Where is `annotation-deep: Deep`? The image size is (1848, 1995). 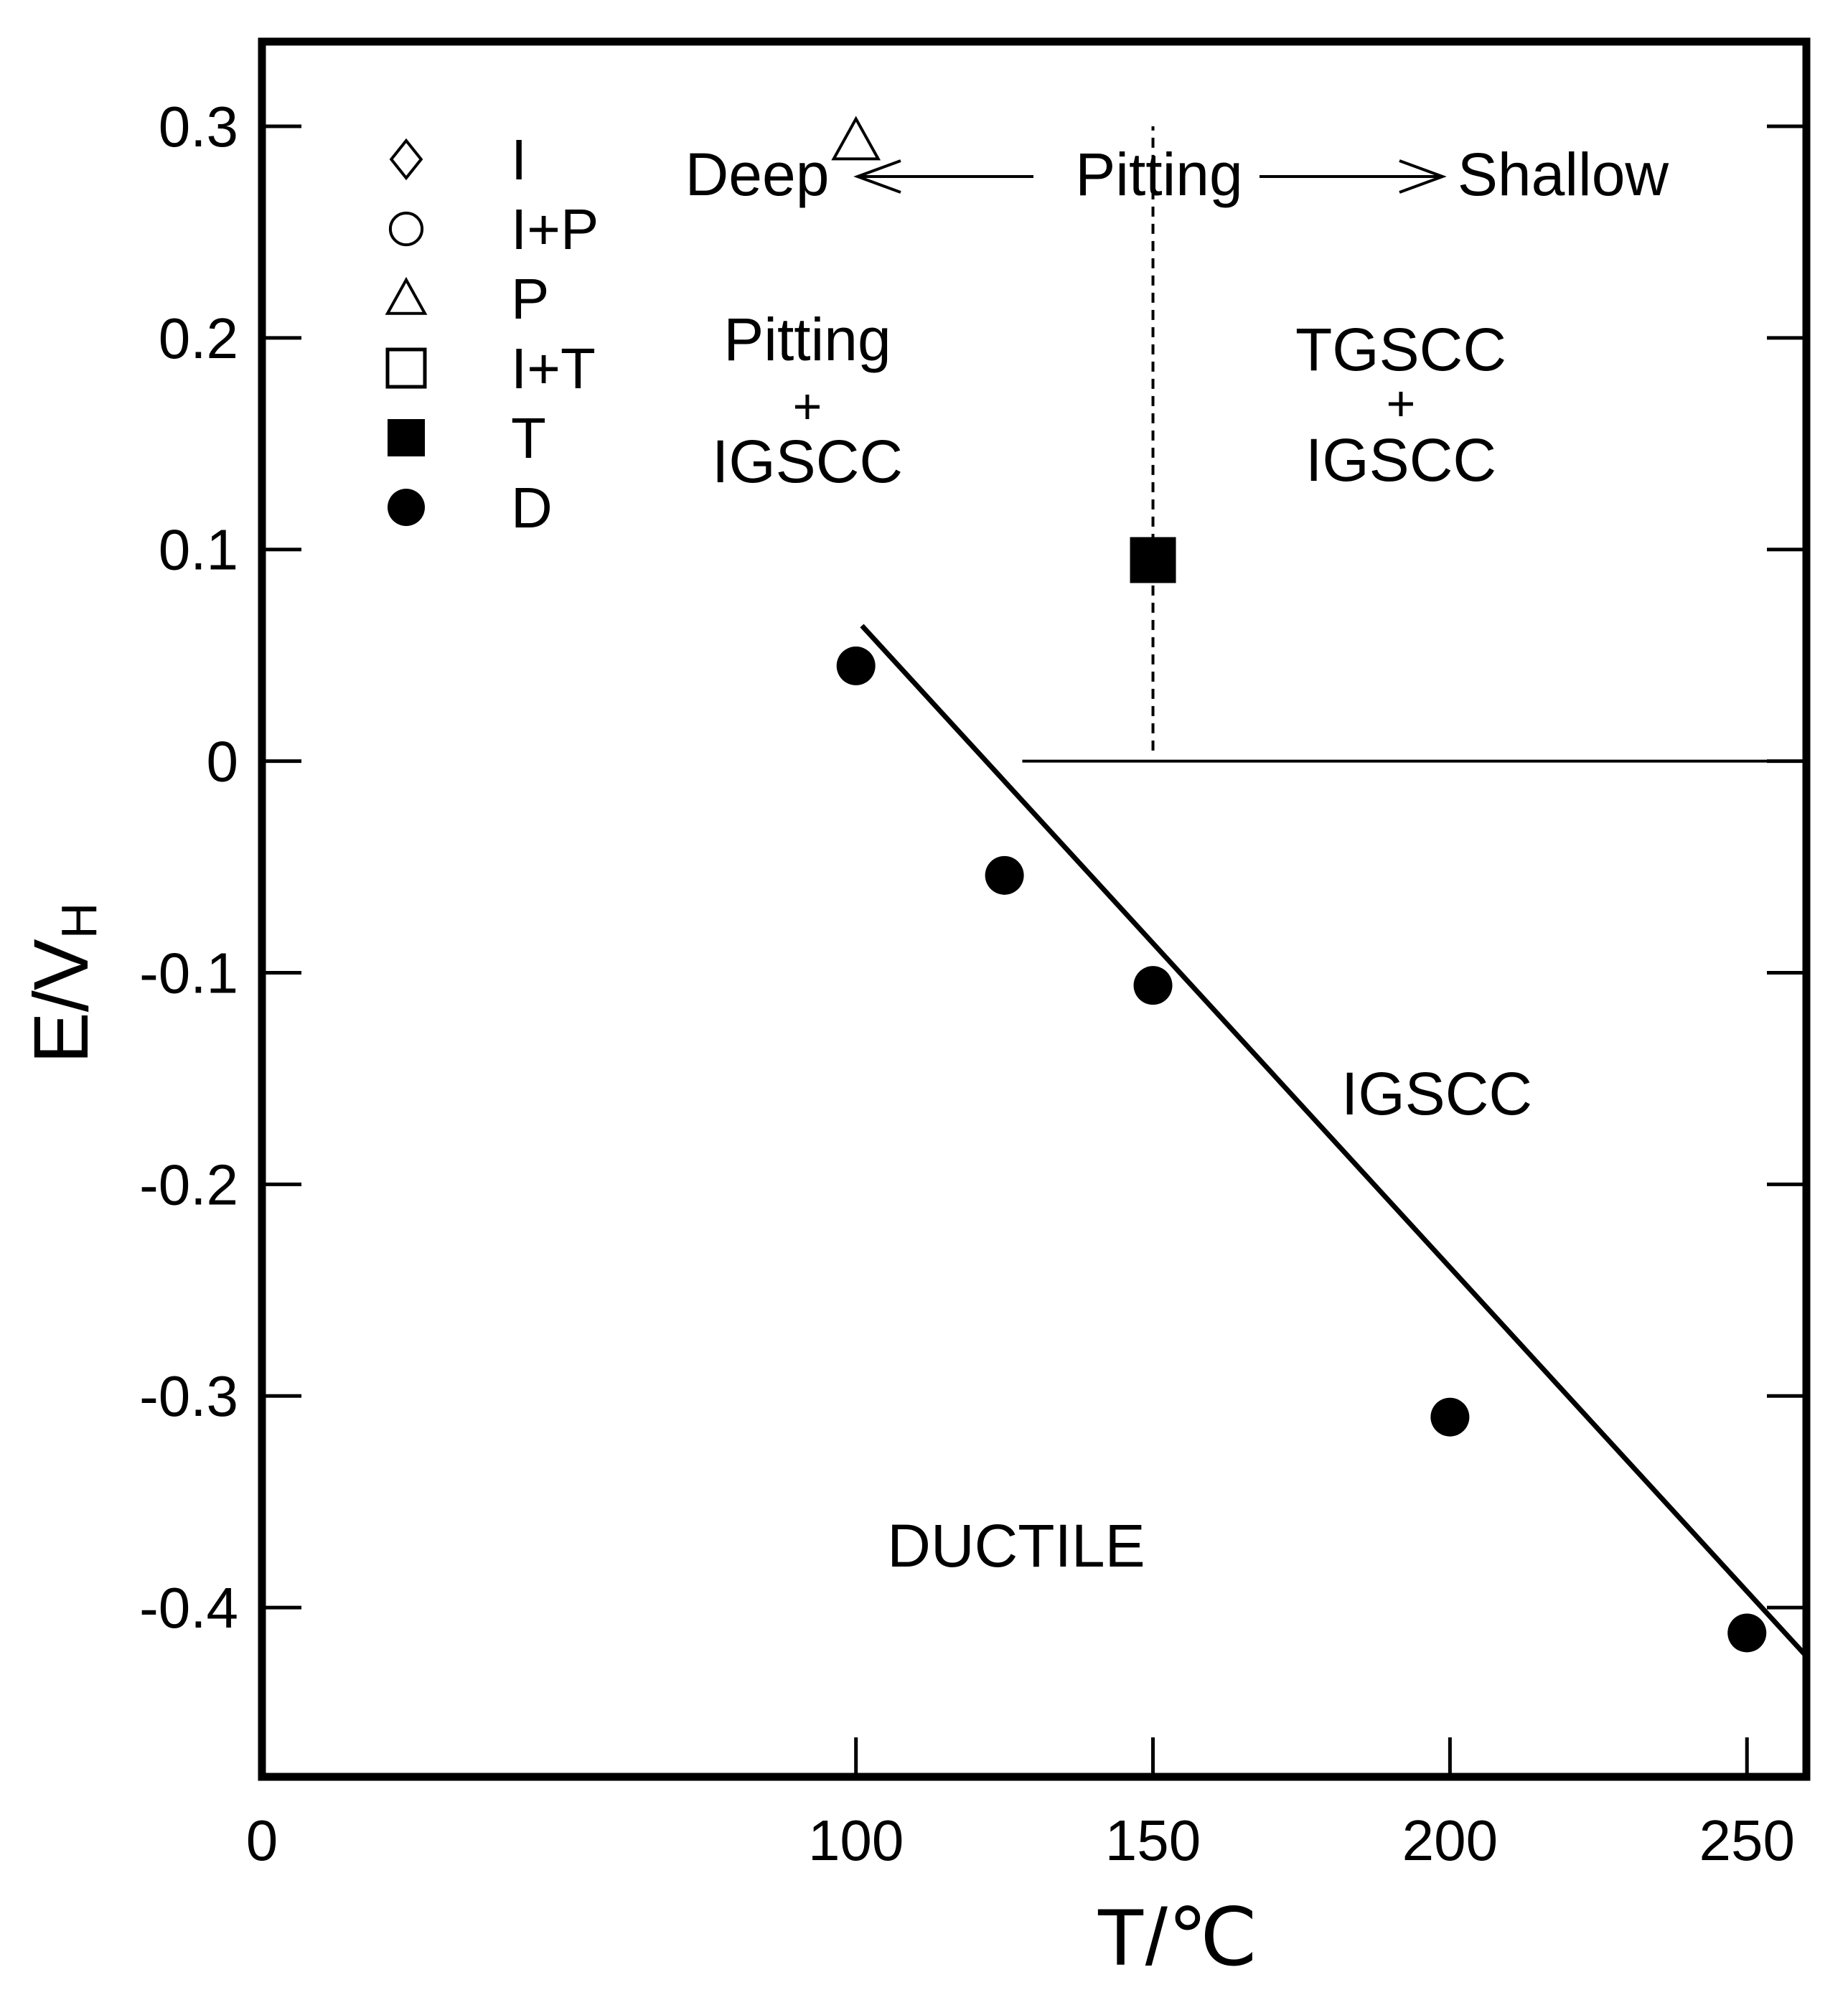 annotation-deep: Deep is located at coordinates (757, 174).